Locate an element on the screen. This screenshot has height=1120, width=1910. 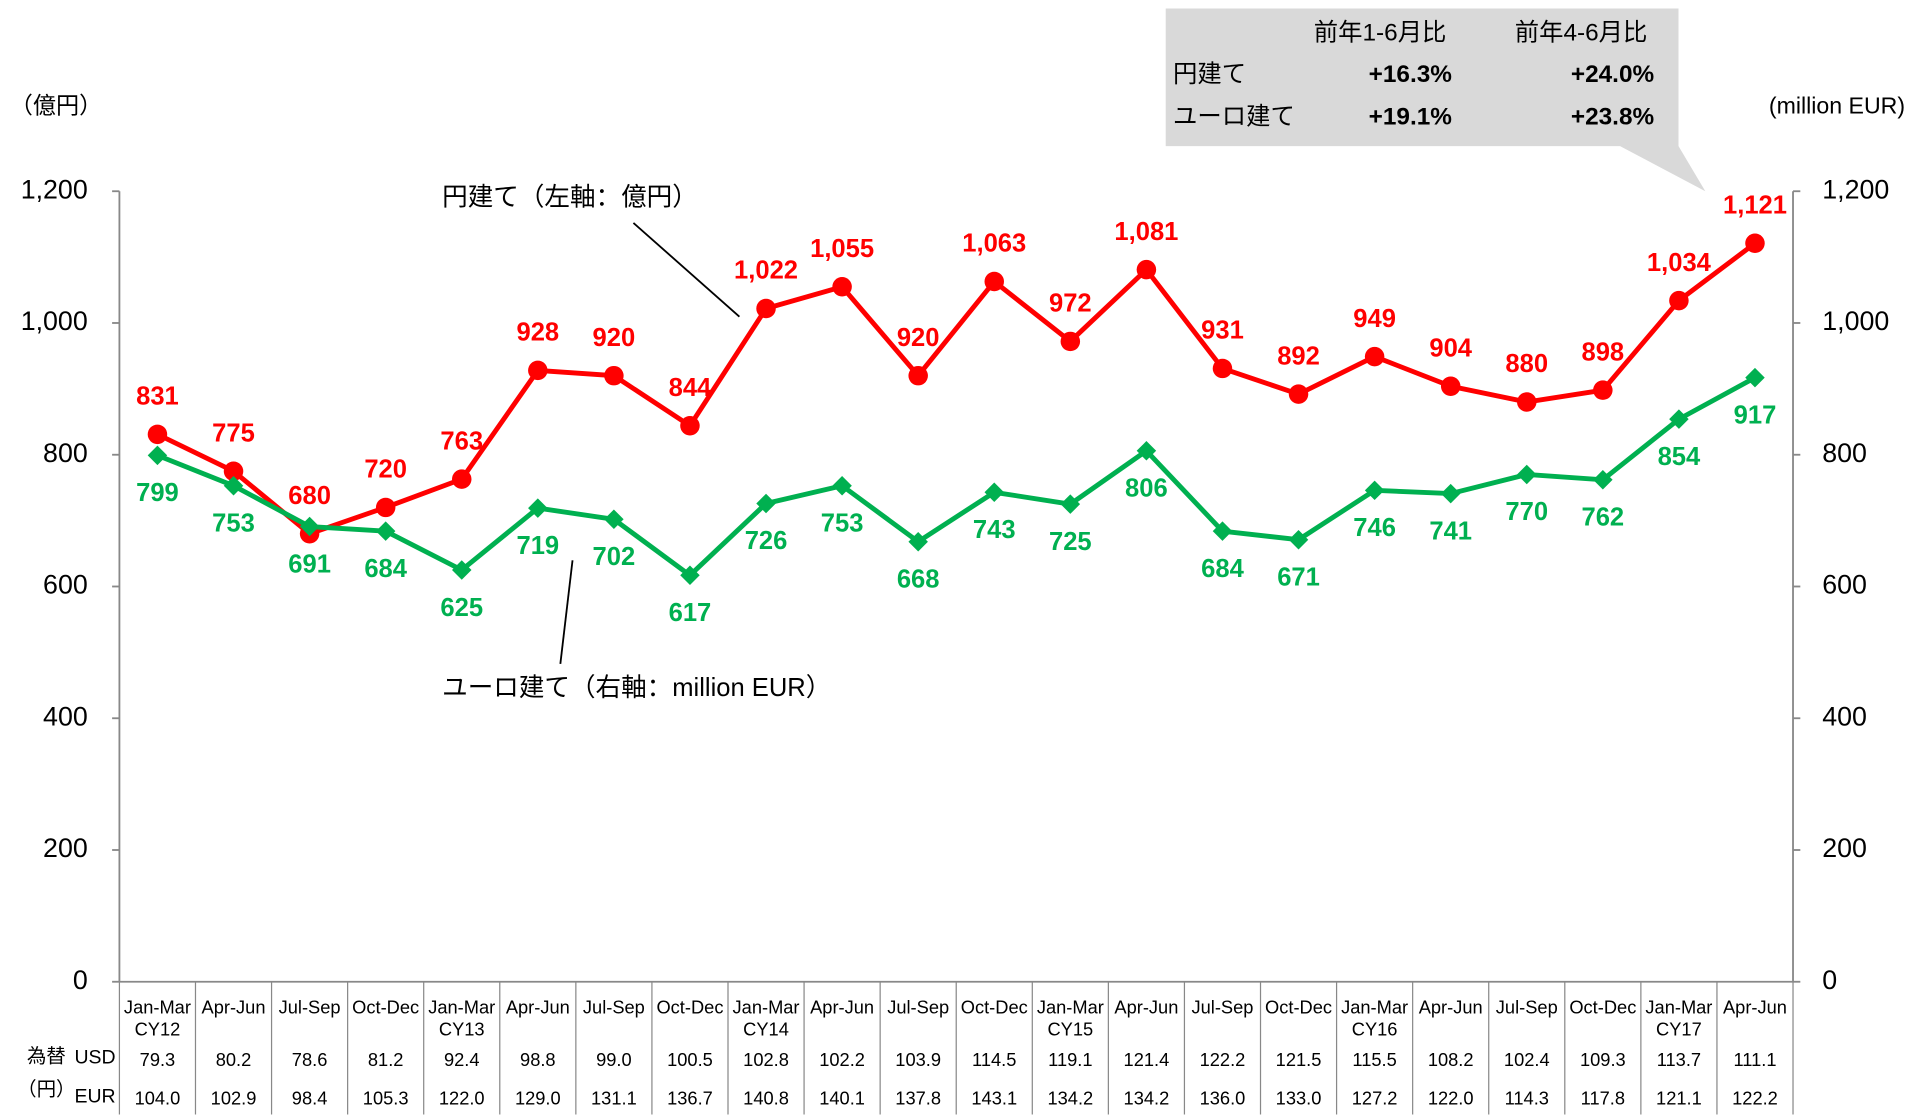
exchange-cell: 103.9 is located at coordinates (918, 1059).